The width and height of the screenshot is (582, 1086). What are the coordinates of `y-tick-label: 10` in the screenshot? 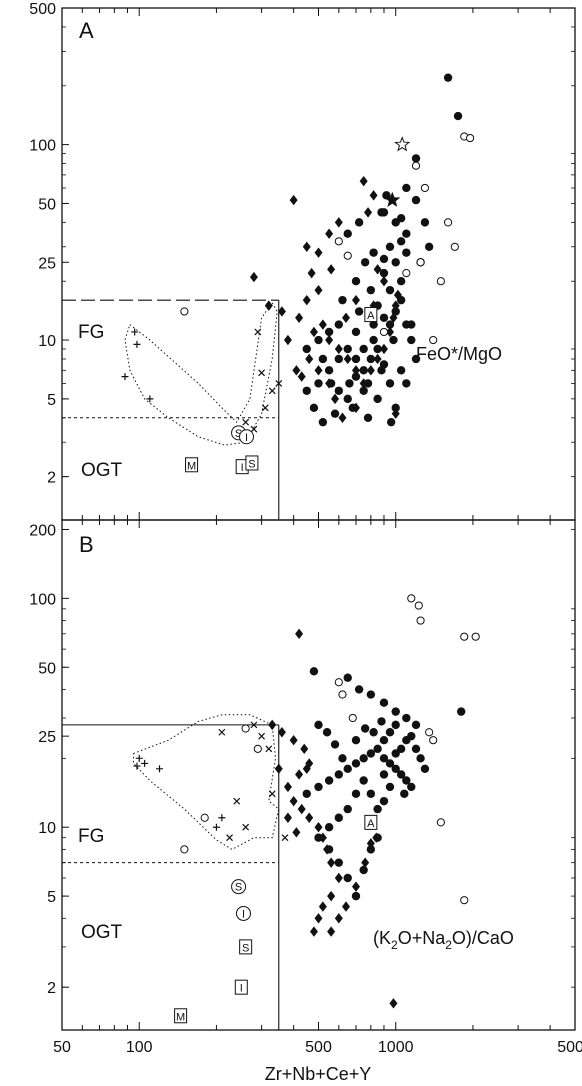 It's located at (47, 828).